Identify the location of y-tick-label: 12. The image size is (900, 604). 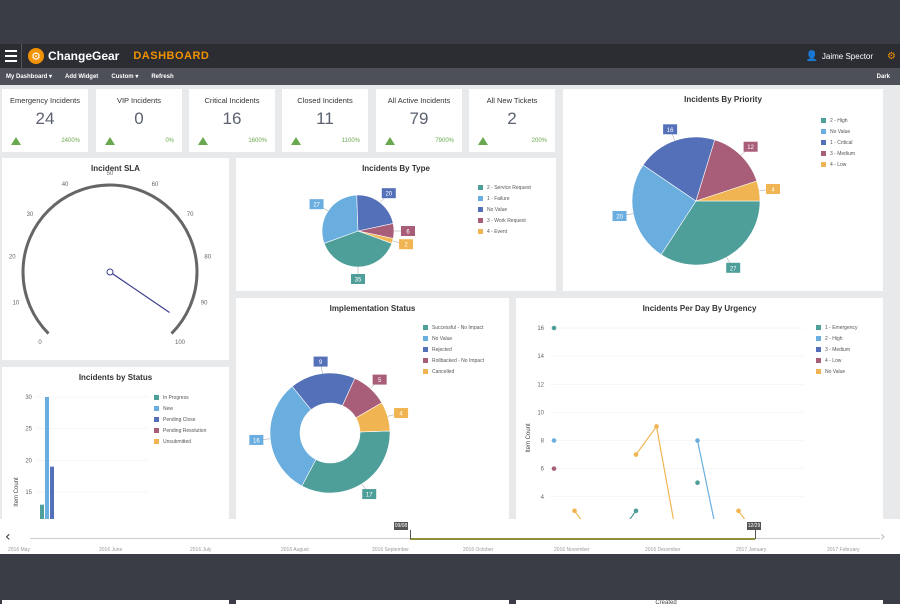
(540, 385).